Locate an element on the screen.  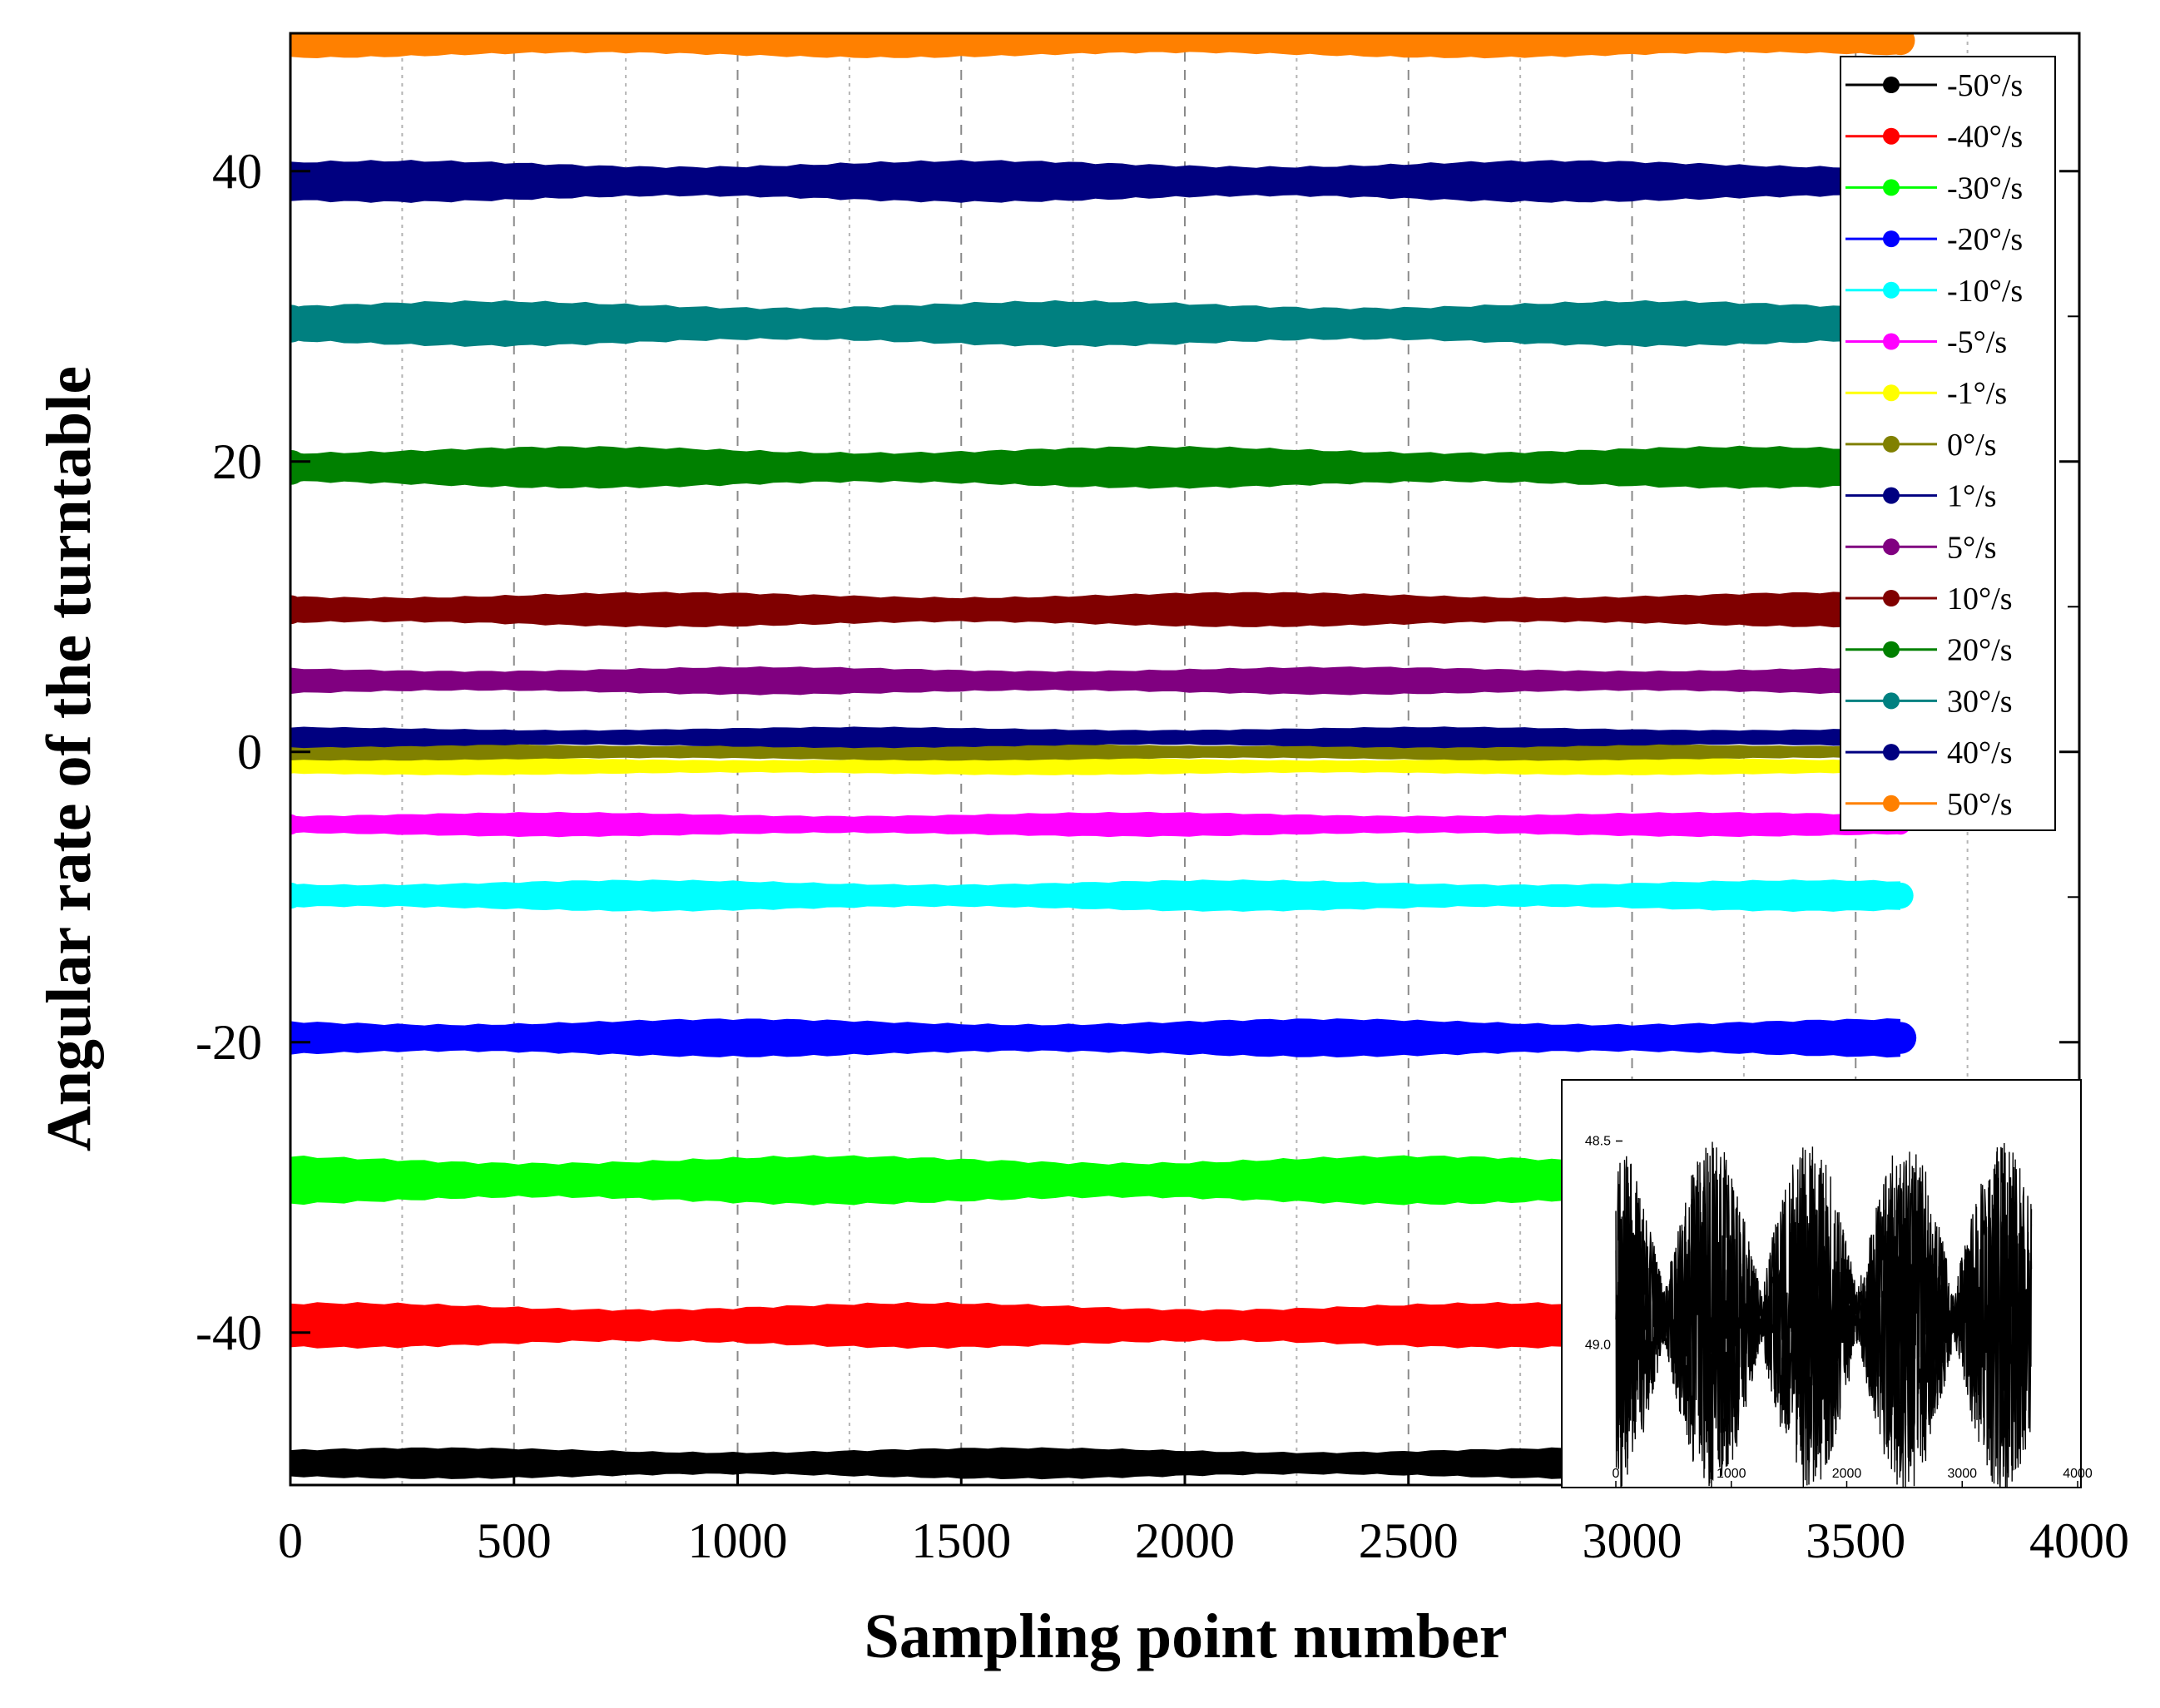
x-tick-label: 4000 is located at coordinates (2079, 1540).